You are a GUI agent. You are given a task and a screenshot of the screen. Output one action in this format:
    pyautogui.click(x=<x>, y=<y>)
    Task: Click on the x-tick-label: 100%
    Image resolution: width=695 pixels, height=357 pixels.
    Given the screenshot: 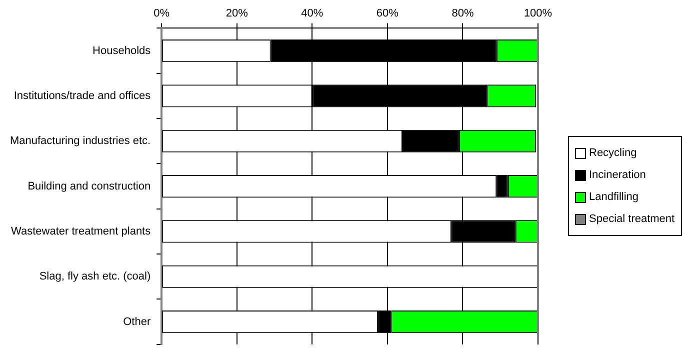 What is the action you would take?
    pyautogui.click(x=538, y=14)
    